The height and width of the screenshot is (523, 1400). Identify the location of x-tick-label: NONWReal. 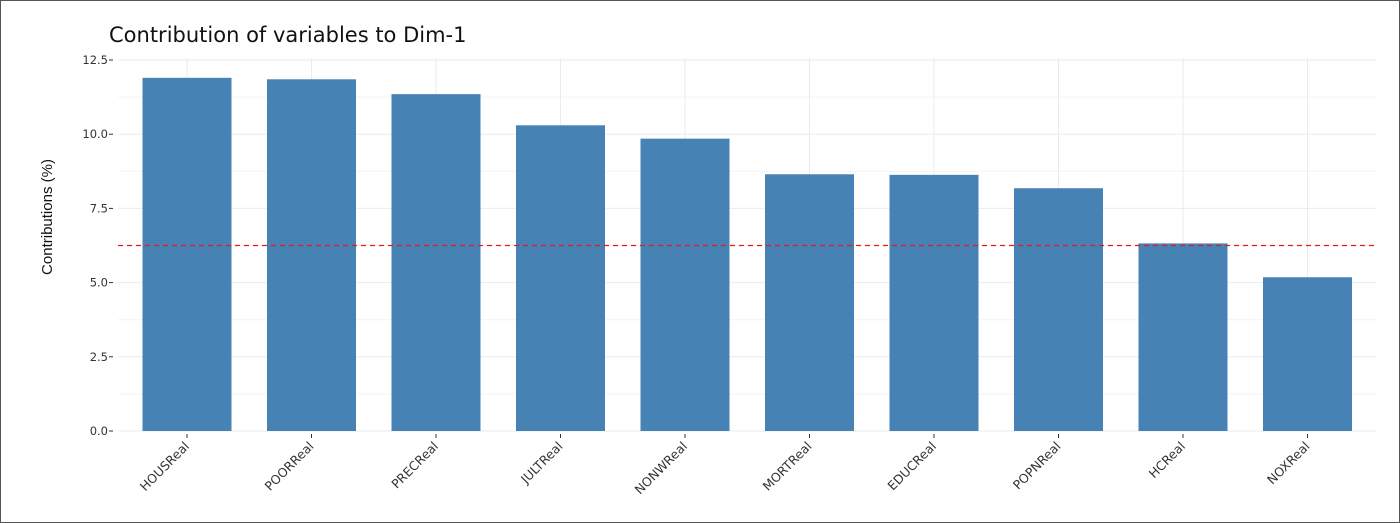
(661, 468).